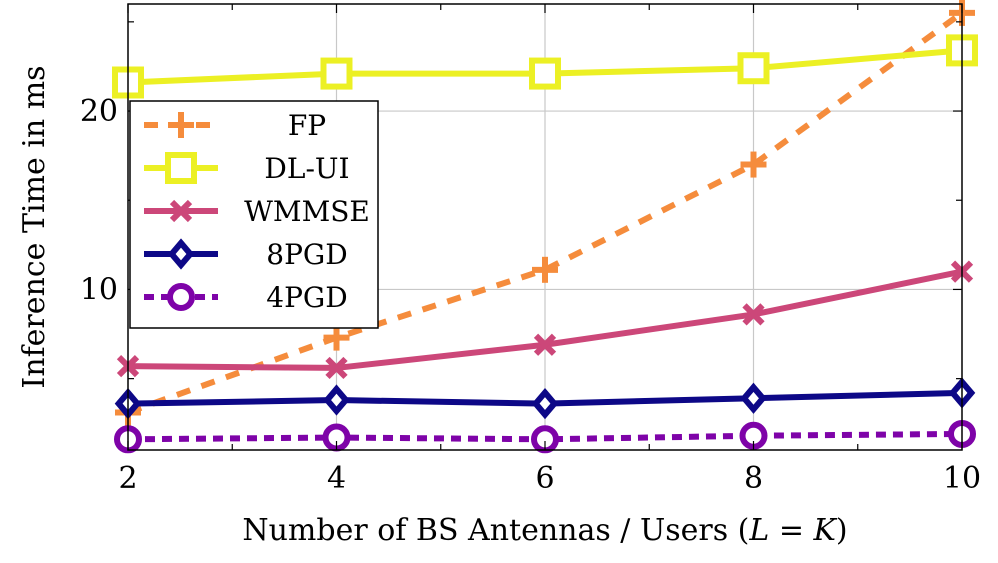  I want to click on y-axis-label: Inference Time in ms, so click(34, 226).